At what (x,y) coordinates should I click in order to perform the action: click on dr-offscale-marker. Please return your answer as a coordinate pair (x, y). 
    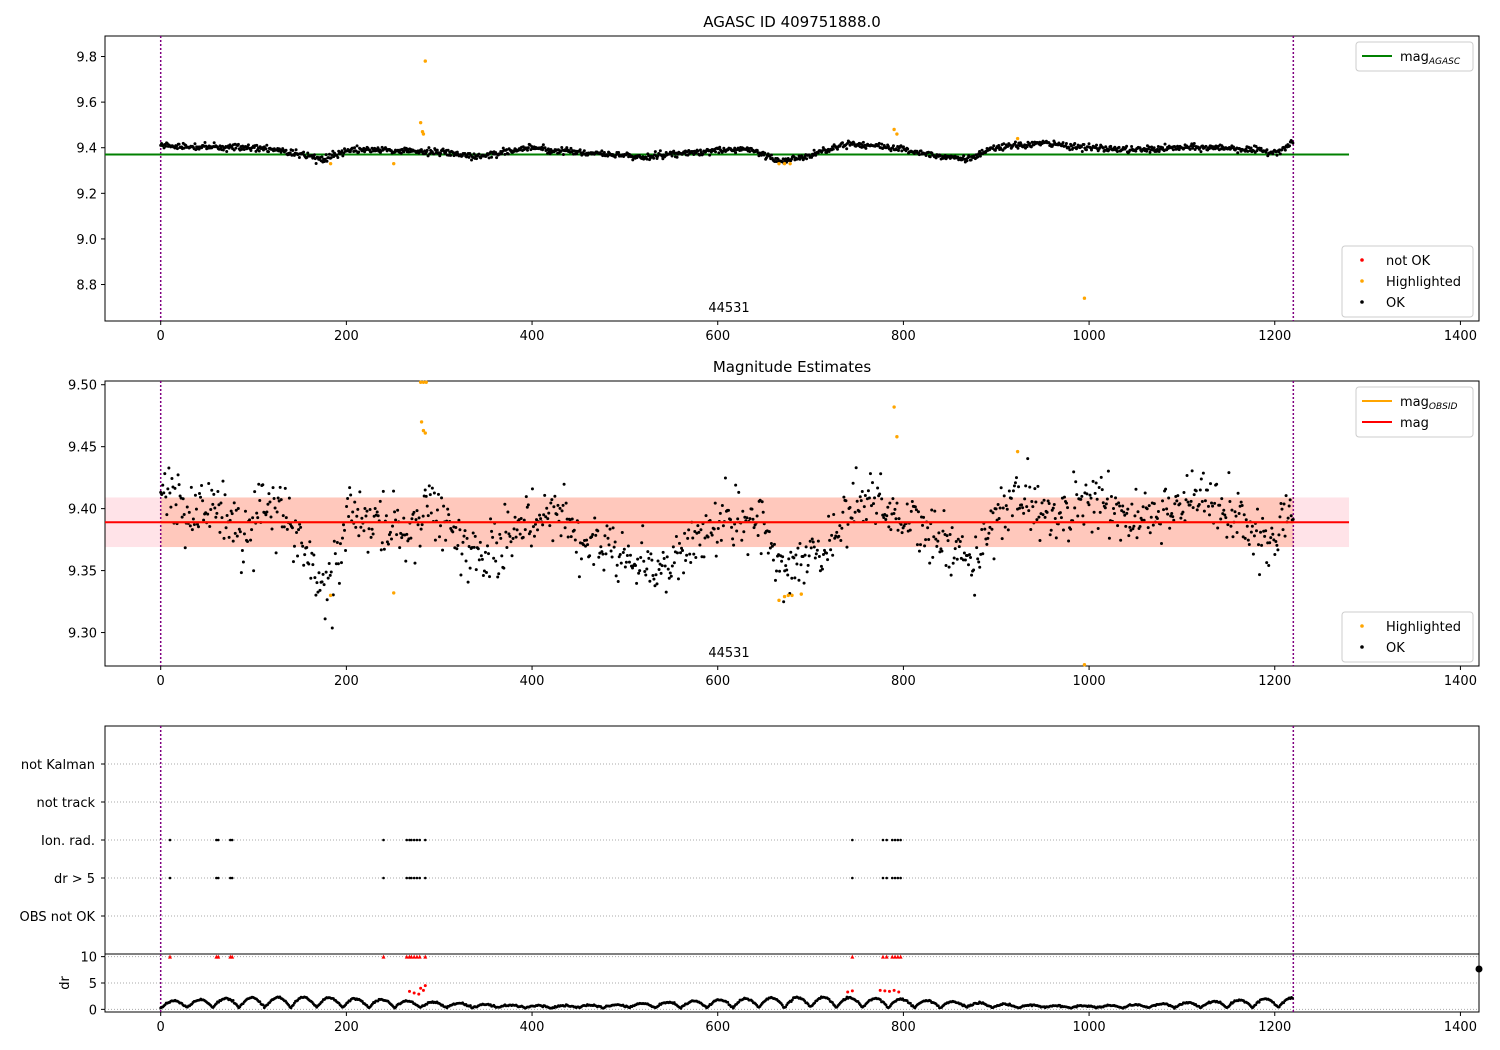
    Looking at the image, I should click on (1479, 969).